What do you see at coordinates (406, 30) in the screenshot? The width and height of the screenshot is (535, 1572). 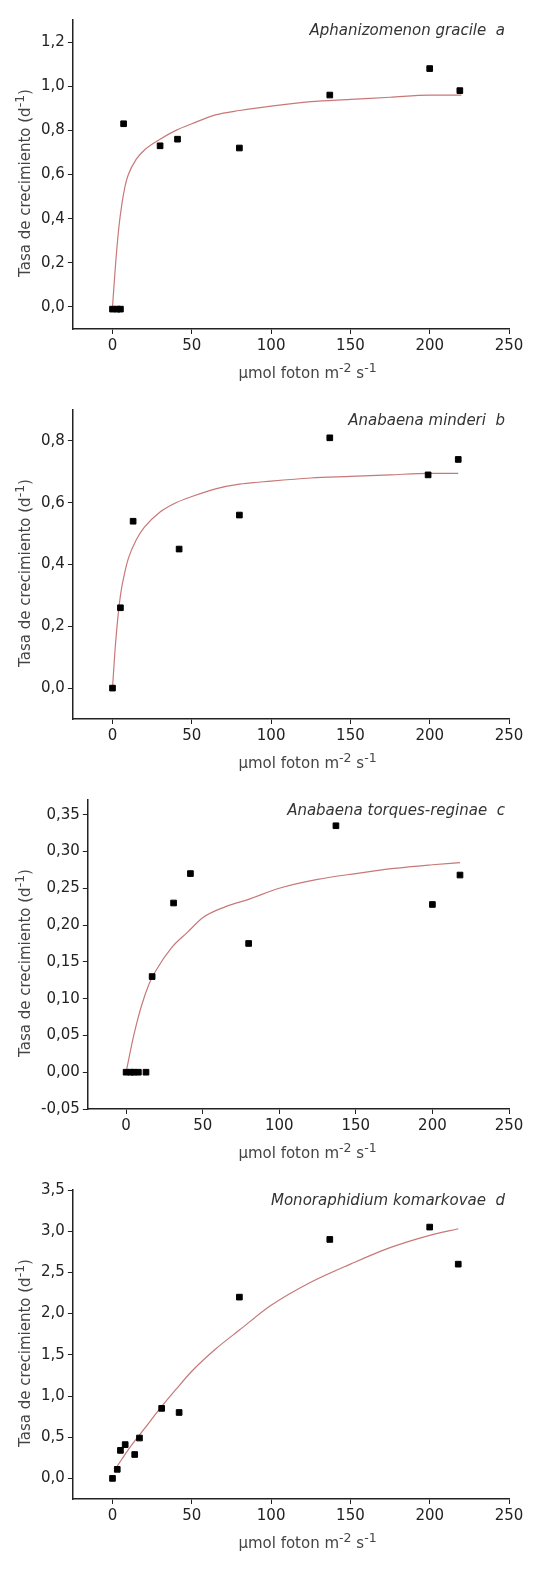 I see `chart-title: Aphanizomenon gracile a` at bounding box center [406, 30].